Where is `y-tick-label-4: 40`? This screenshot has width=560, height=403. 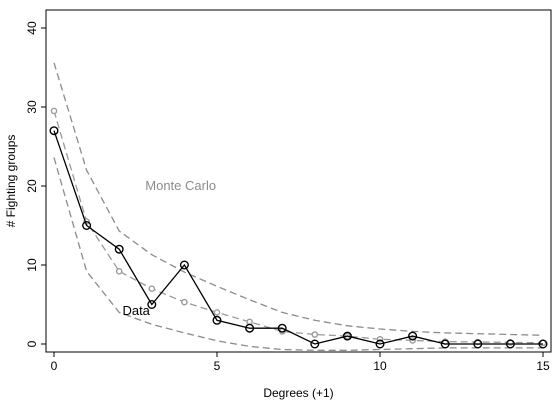
y-tick-label-4: 40 is located at coordinates (32, 28).